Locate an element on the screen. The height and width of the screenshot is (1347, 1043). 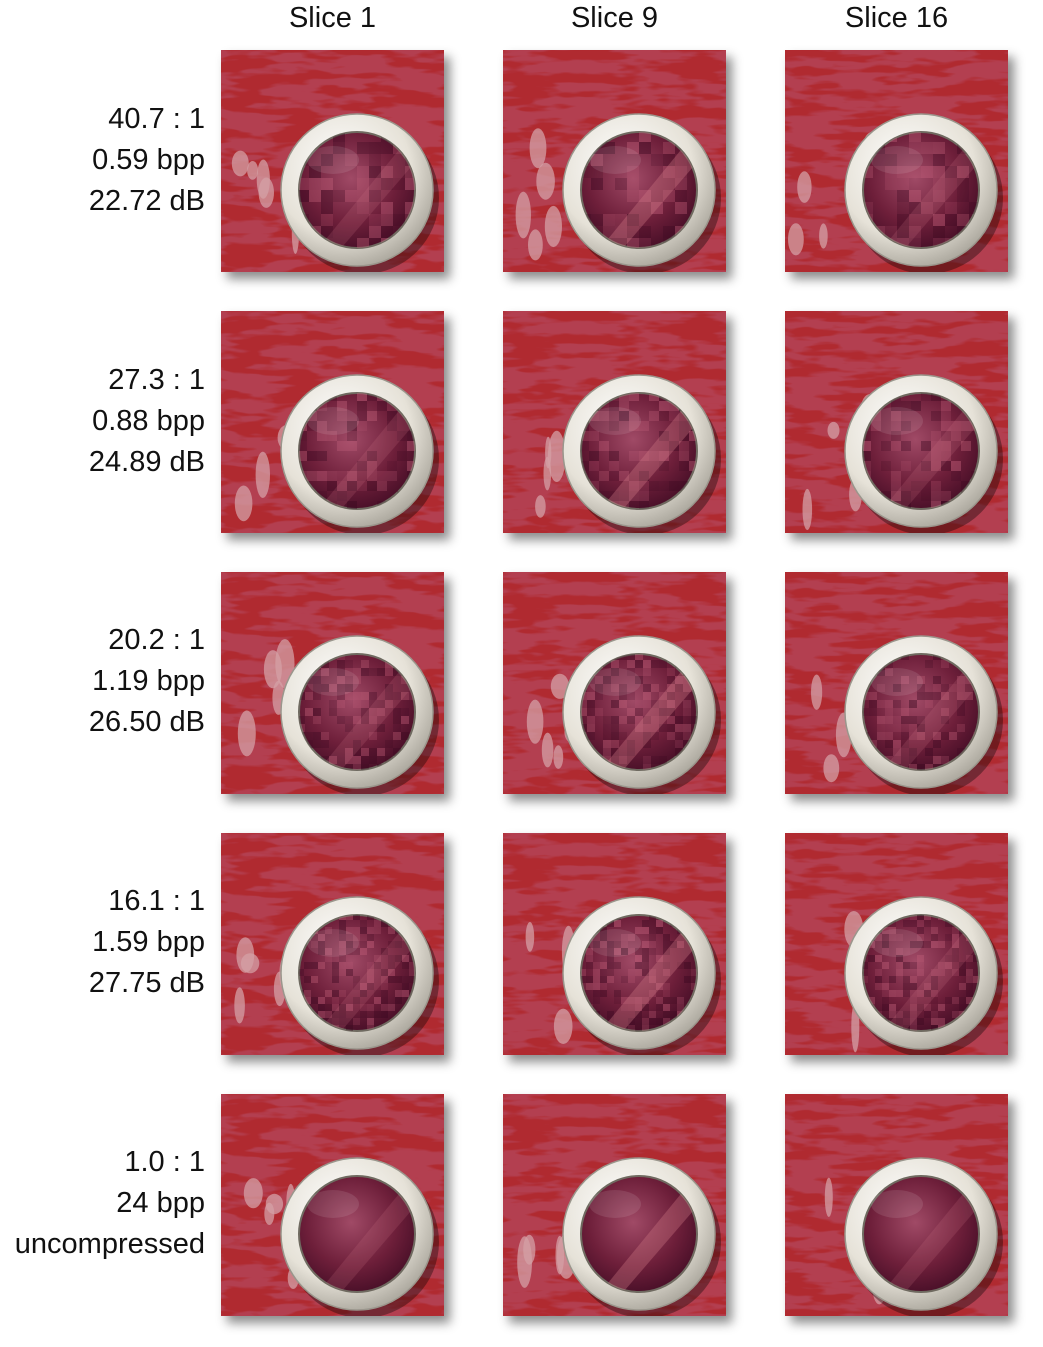
bit-rate: 24 bpp is located at coordinates (160, 1203).